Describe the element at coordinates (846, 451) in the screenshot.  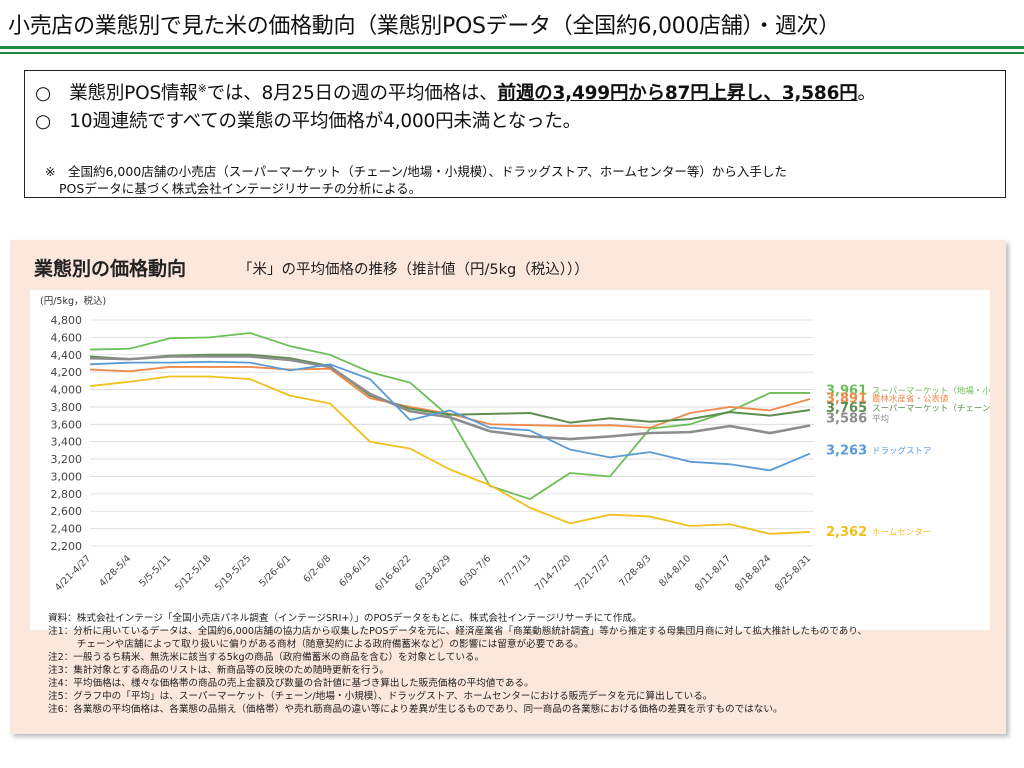
I see `series-end-value: 3,263` at that location.